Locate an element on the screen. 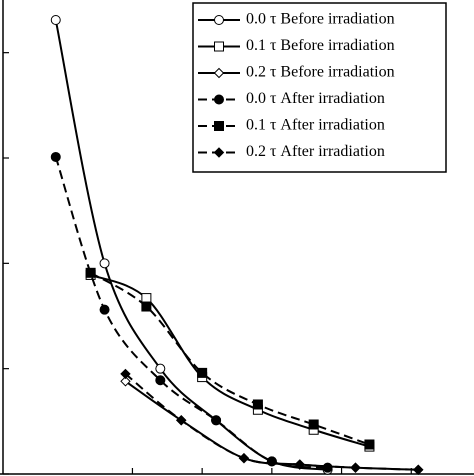 The width and height of the screenshot is (474, 476). legend-label: 0.0 τ Before irradiation is located at coordinates (320, 19).